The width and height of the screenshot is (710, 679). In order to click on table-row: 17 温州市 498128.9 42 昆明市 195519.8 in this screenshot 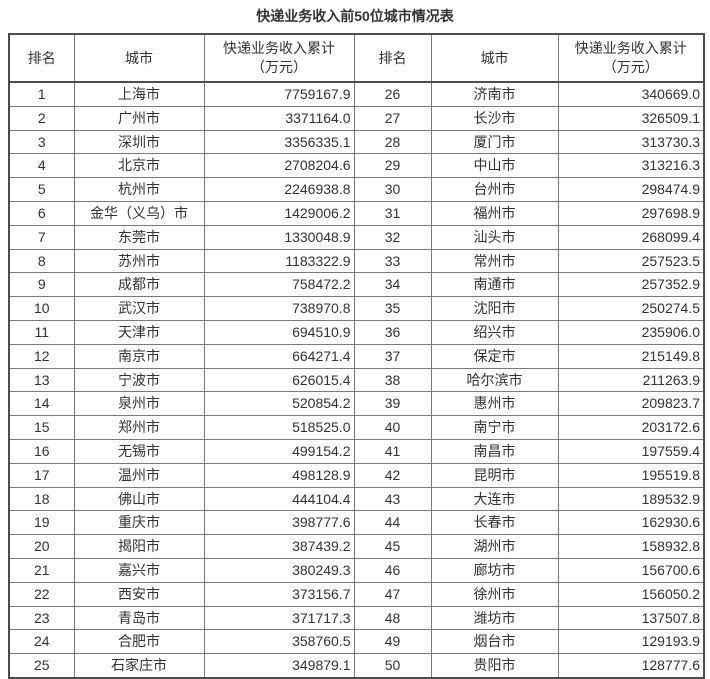, I will do `click(356, 475)`.